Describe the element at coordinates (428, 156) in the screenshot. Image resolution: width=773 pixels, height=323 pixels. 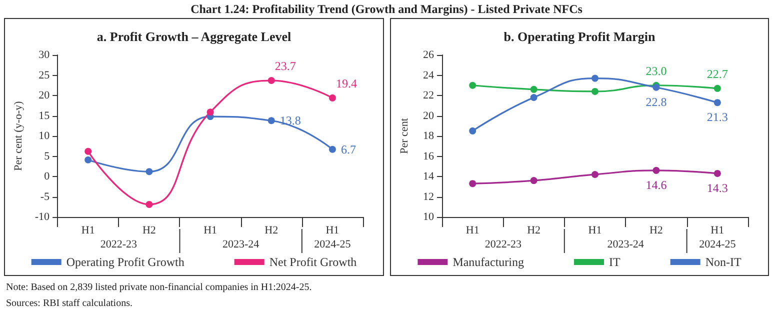
I see `y-tick-label: 16` at that location.